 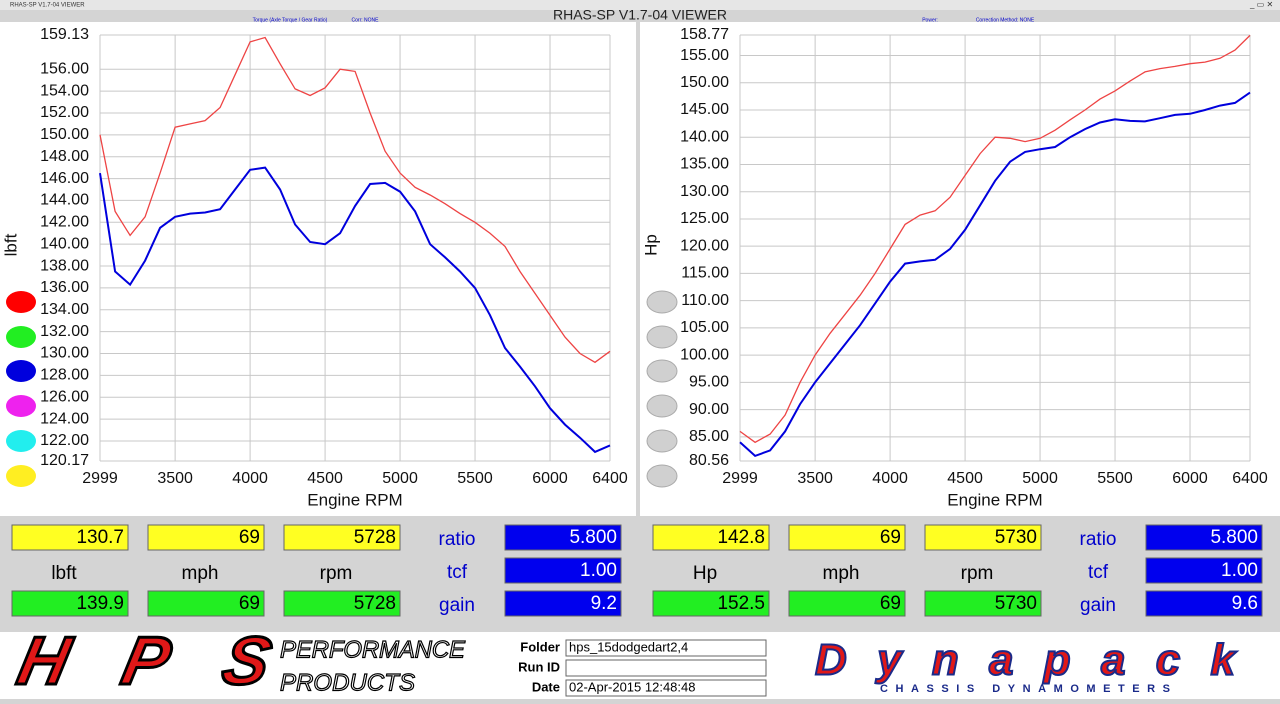 What do you see at coordinates (64, 418) in the screenshot?
I see `y-tick-label: 124.00` at bounding box center [64, 418].